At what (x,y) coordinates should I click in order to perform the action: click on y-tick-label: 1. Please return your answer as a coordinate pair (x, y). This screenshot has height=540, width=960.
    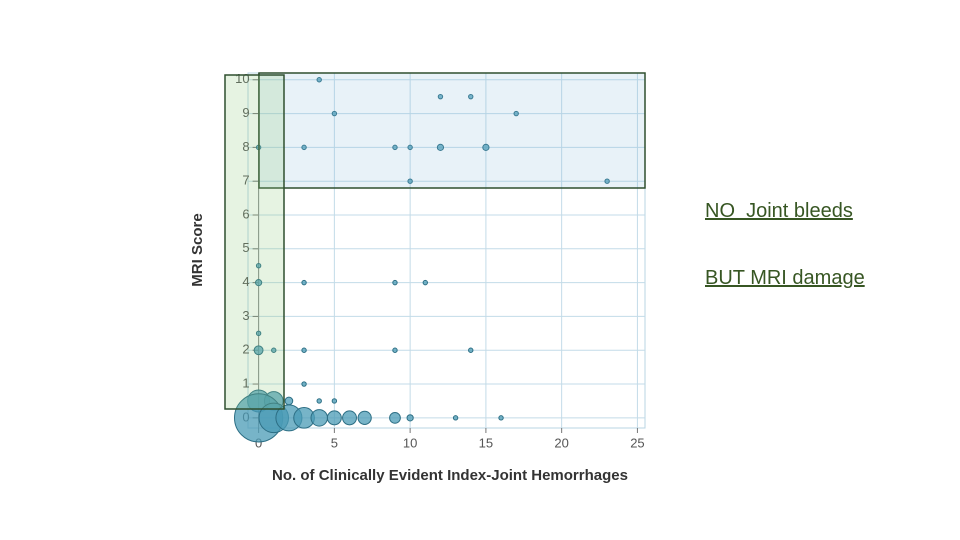
    Looking at the image, I should click on (245, 382).